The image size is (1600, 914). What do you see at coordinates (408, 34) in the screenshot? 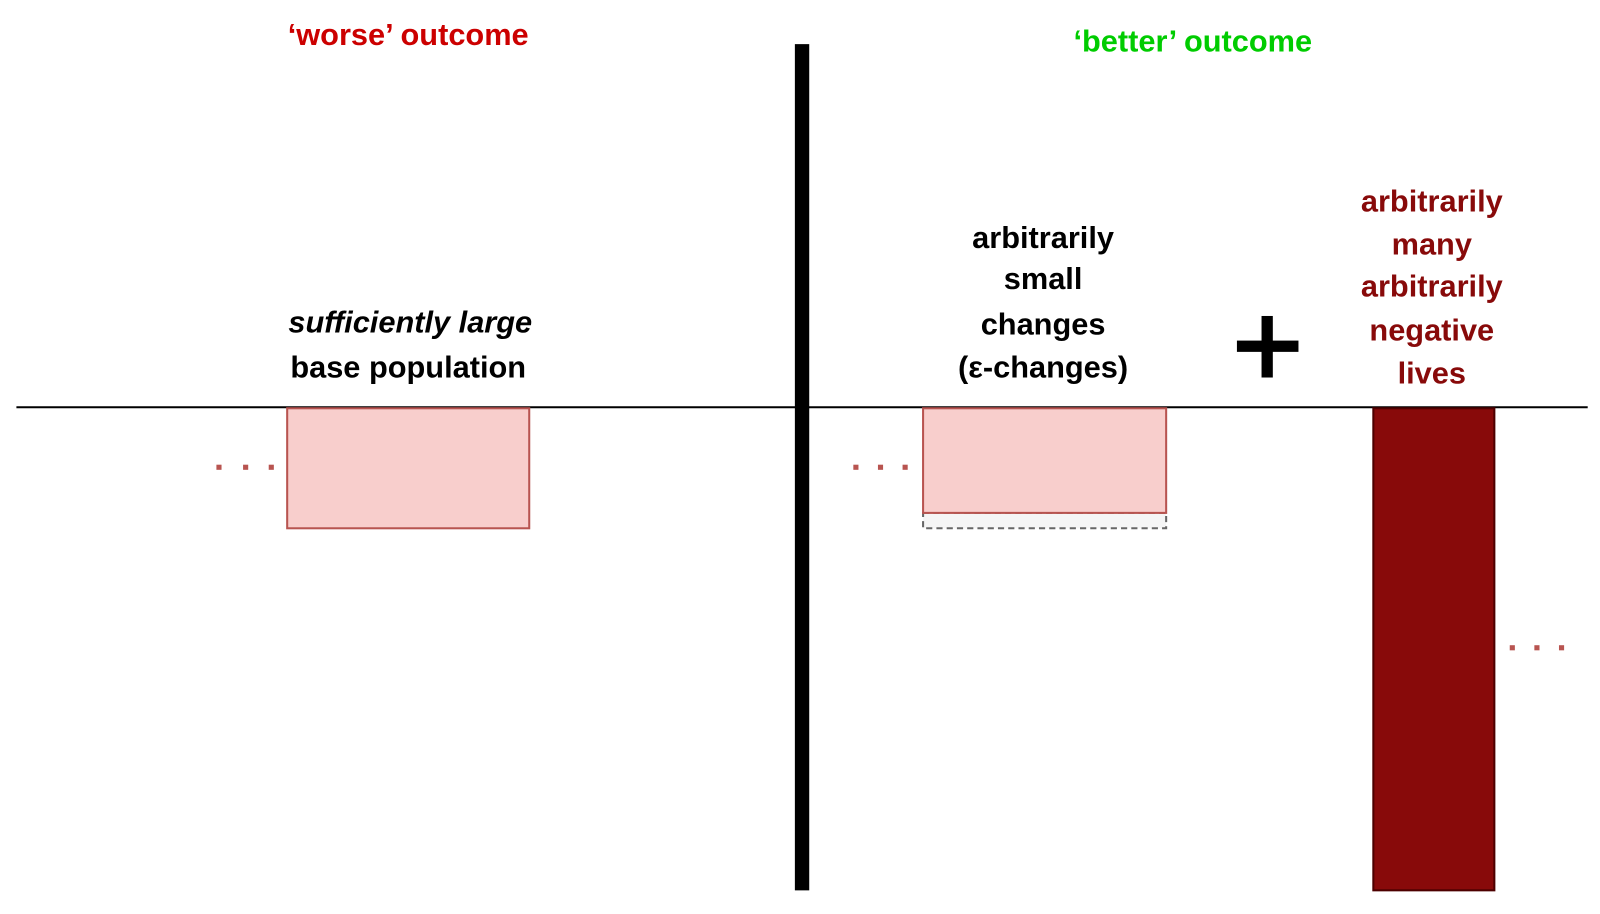
I see `worse-title: ‘worse’ outcome` at bounding box center [408, 34].